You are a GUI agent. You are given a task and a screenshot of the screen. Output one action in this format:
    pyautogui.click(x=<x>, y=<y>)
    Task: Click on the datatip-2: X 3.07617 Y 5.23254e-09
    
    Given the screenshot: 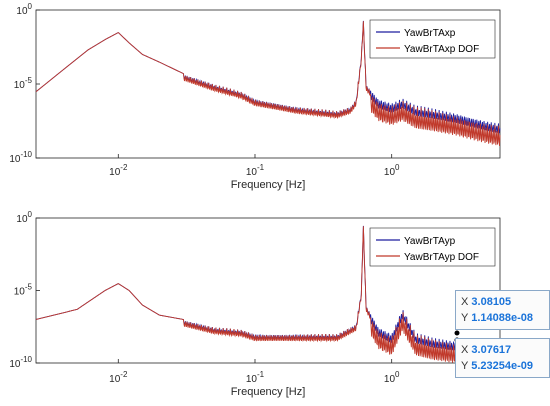 What is the action you would take?
    pyautogui.click(x=502, y=358)
    